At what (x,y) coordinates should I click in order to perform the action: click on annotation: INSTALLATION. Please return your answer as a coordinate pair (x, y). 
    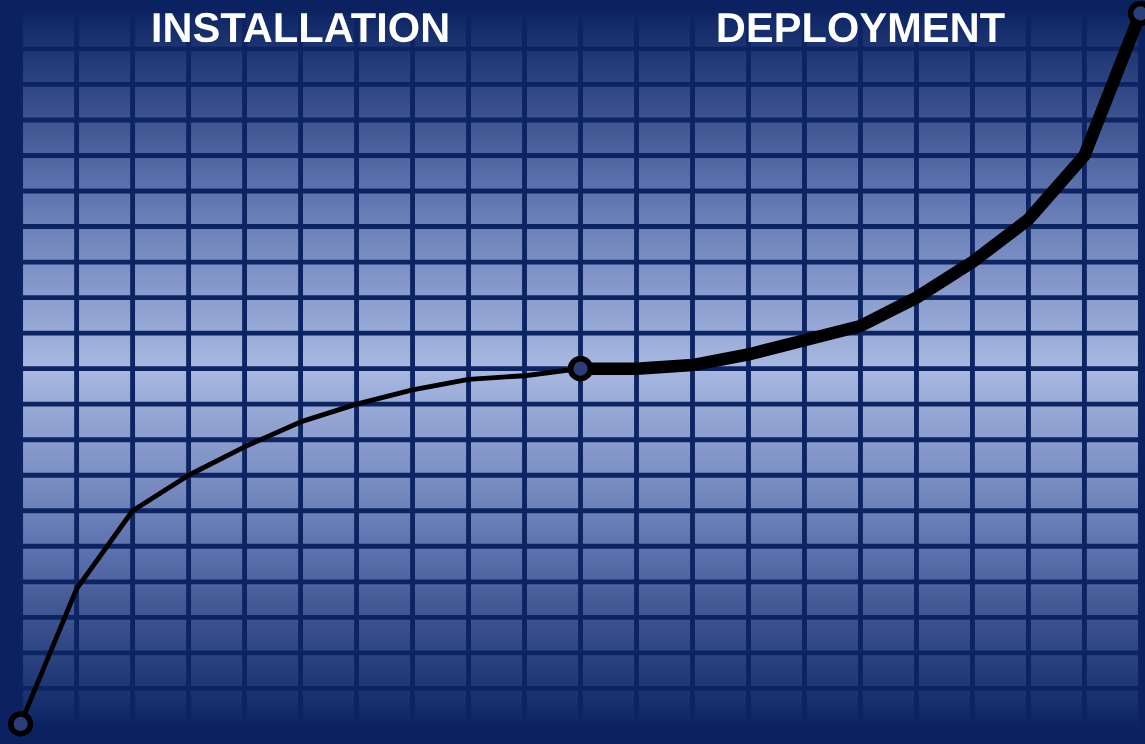
    Looking at the image, I should click on (300, 27).